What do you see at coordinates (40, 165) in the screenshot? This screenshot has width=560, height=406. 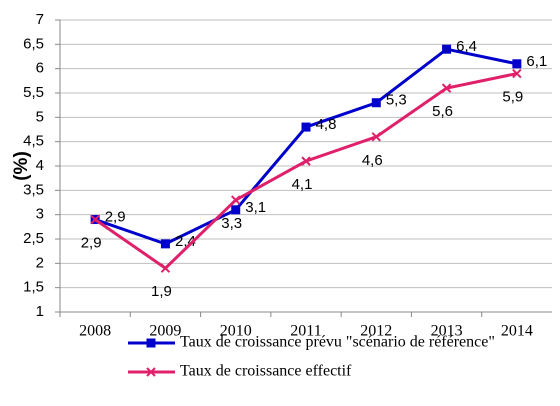 I see `y-tick-label: 4` at bounding box center [40, 165].